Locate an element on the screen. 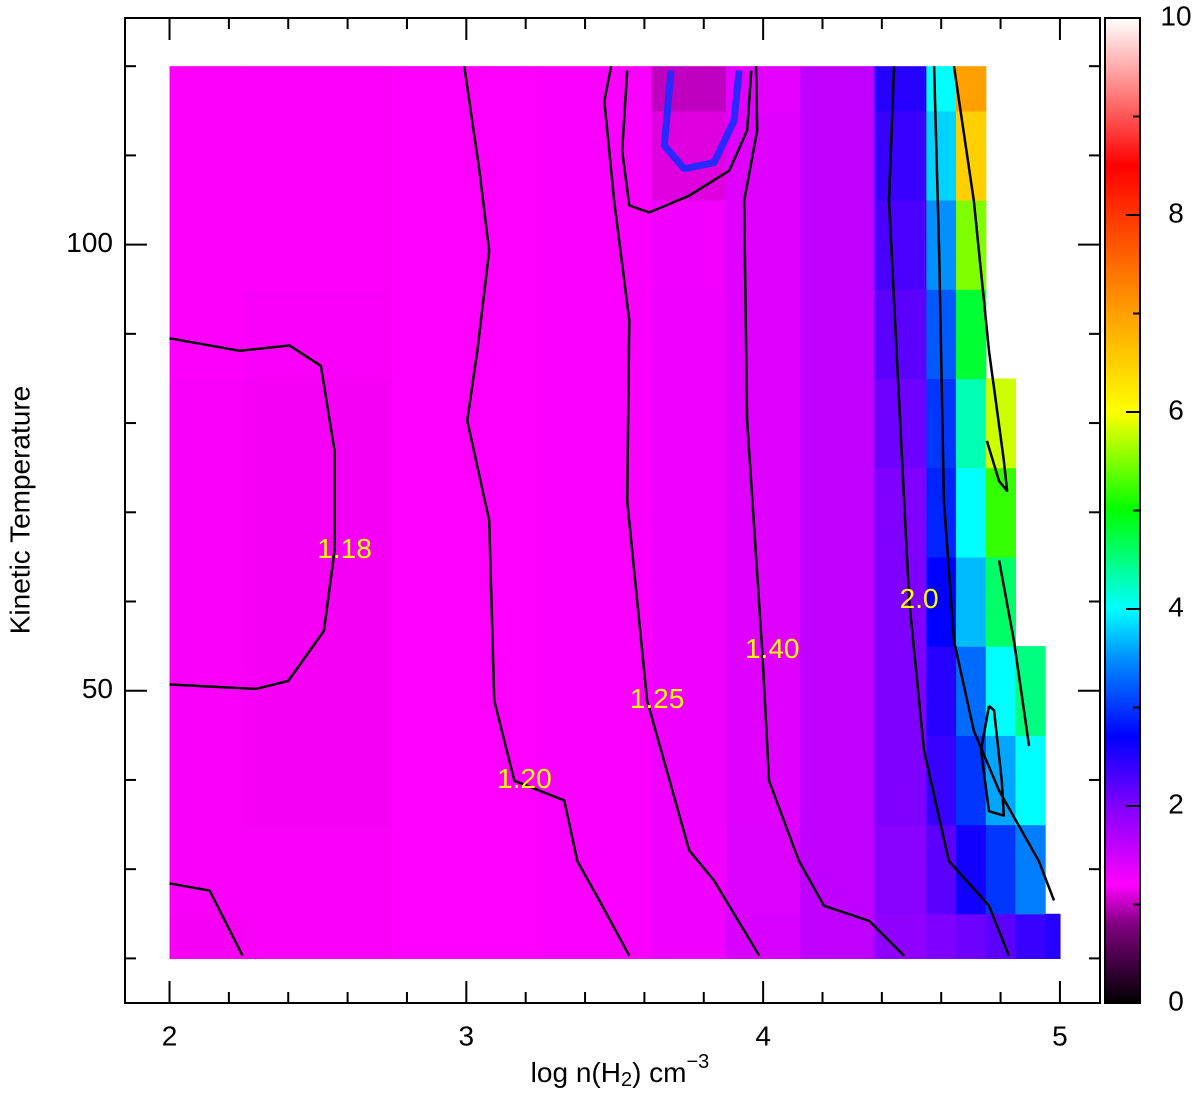  colorbar-tick-label: 0 is located at coordinates (1176, 1000).